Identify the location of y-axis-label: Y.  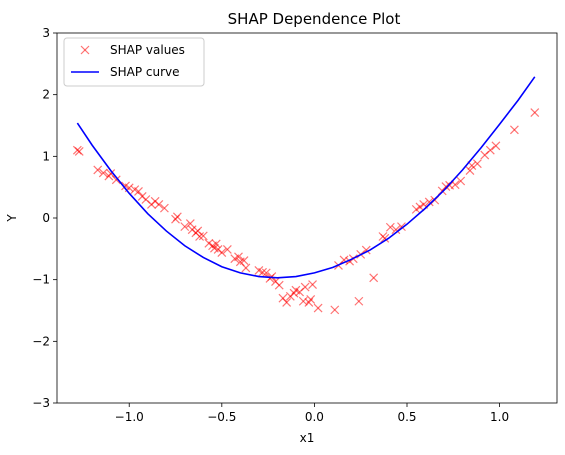
(12, 218).